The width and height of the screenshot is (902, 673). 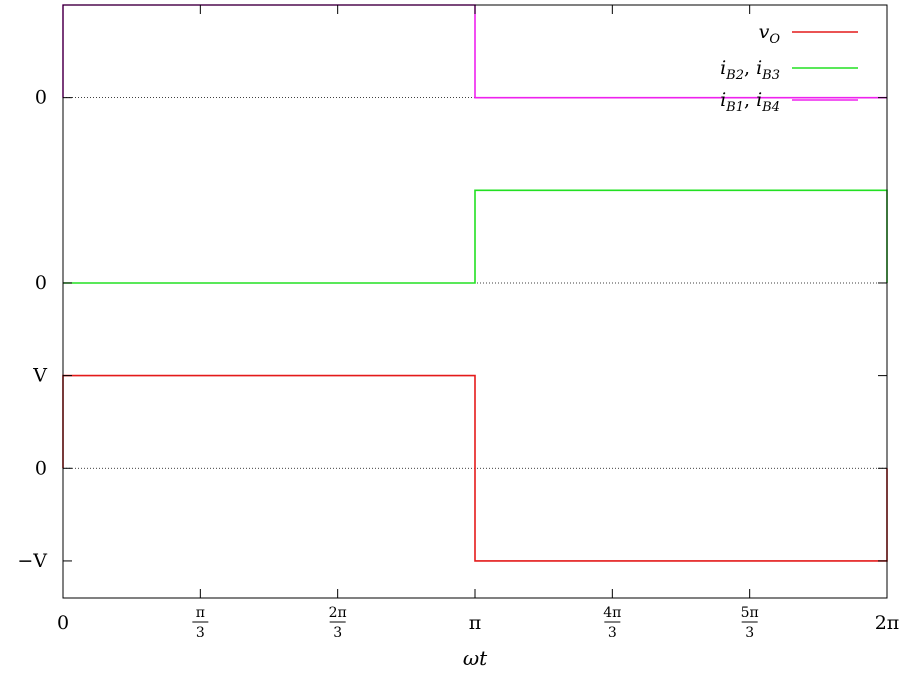 I want to click on legend-label-0: vO, so click(x=770, y=34).